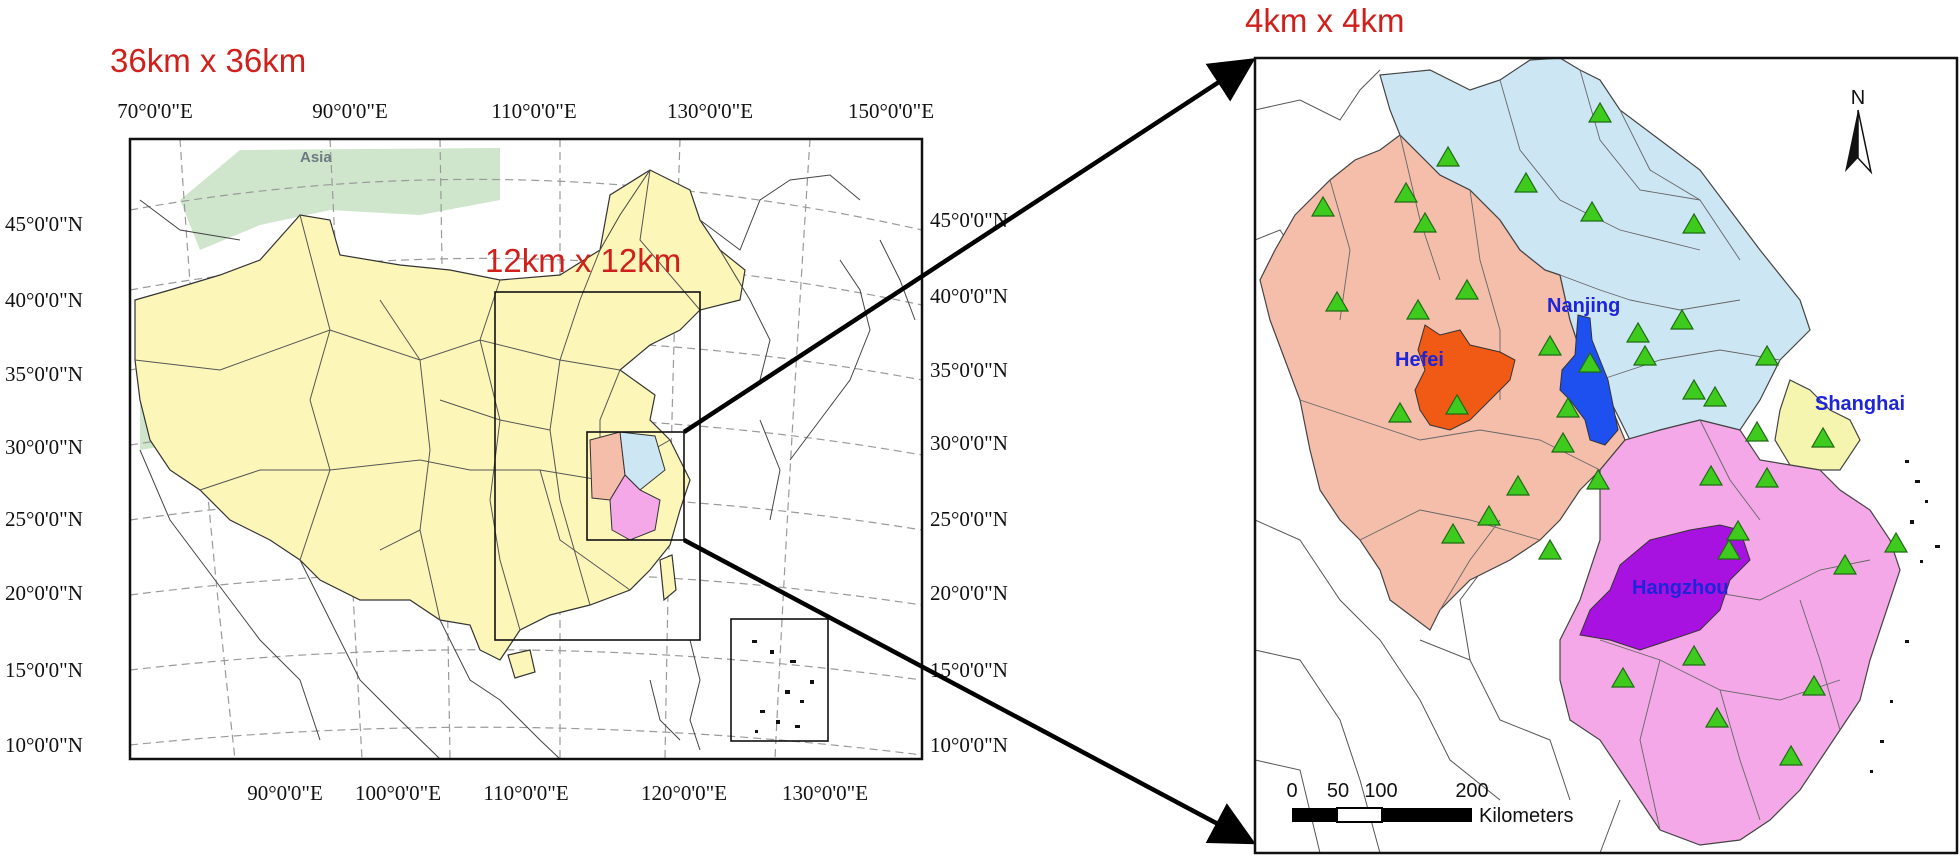 Image resolution: width=1960 pixels, height=856 pixels. I want to click on lon-tick: 130°0'0"E, so click(710, 111).